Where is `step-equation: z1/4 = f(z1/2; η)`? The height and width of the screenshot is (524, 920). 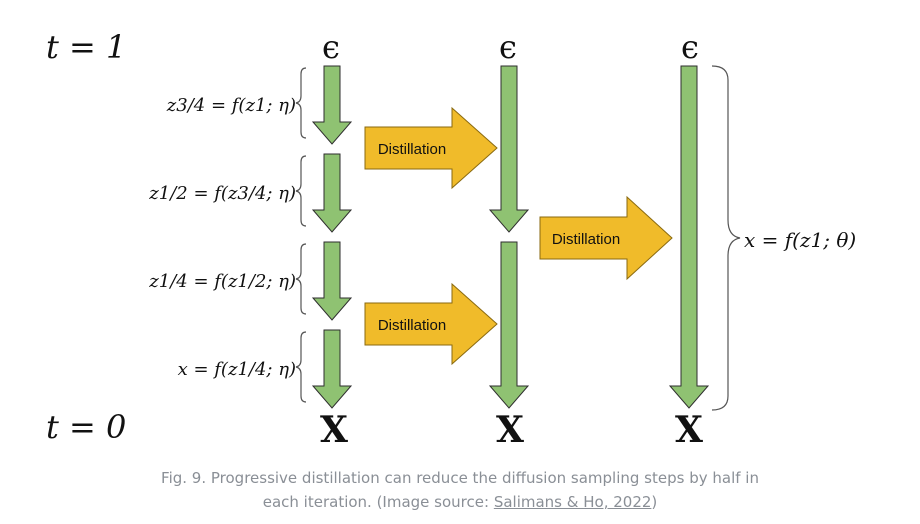 step-equation: z1/4 = f(z1/2; η) is located at coordinates (222, 281).